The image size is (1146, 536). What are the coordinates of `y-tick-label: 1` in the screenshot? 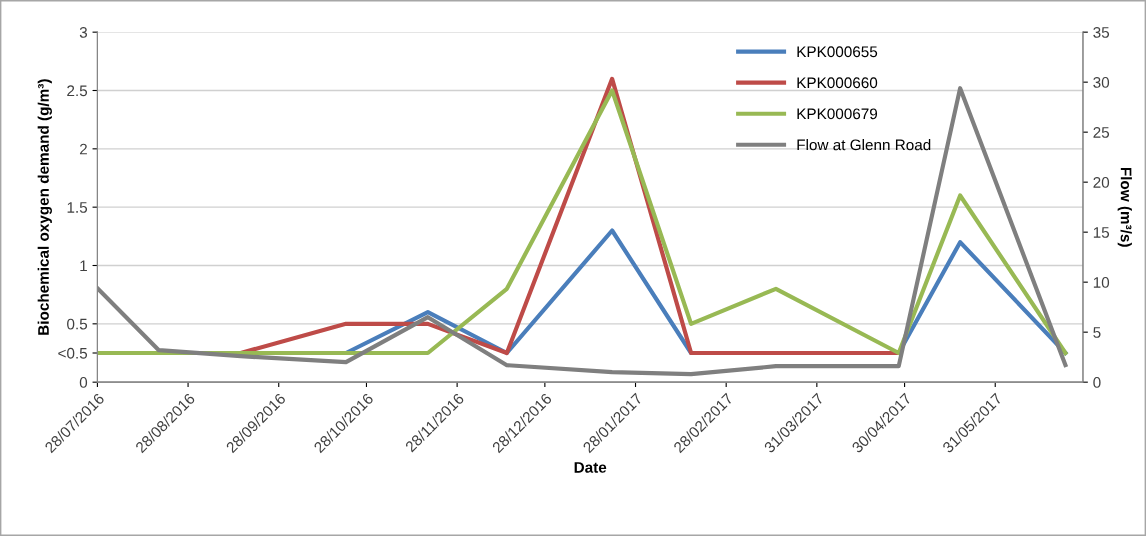 It's located at (83, 266).